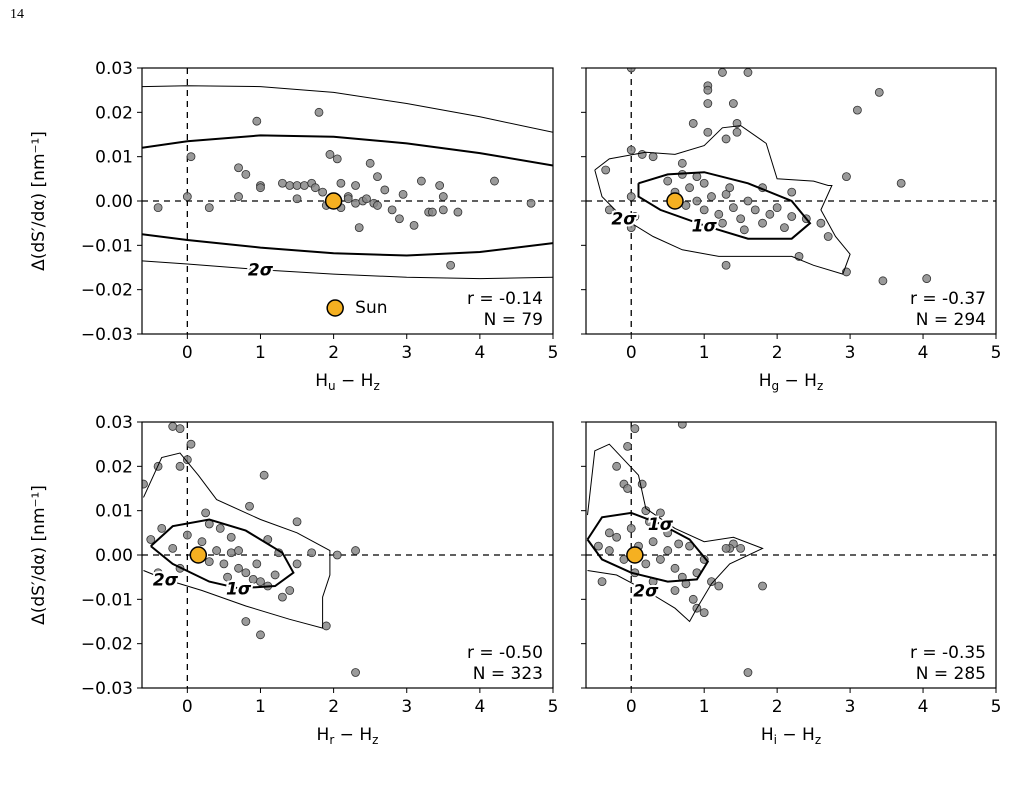 The height and width of the screenshot is (790, 1011). Describe the element at coordinates (114, 467) in the screenshot. I see `y-tick-label: 0.02` at that location.